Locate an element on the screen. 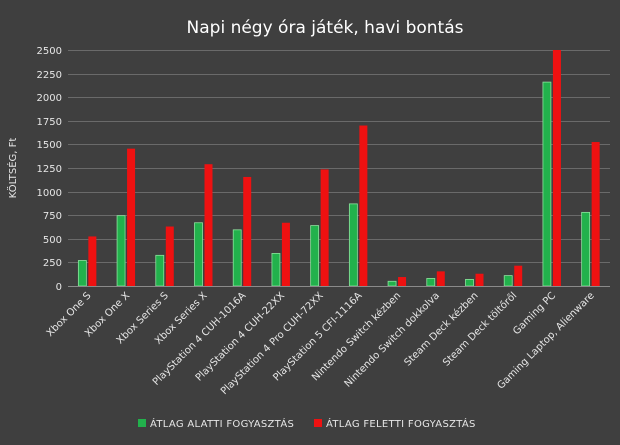 Image resolution: width=620 pixels, height=445 pixels. legend-label: ÁTLAG FELETTI FOGYASZTÁS is located at coordinates (401, 423).